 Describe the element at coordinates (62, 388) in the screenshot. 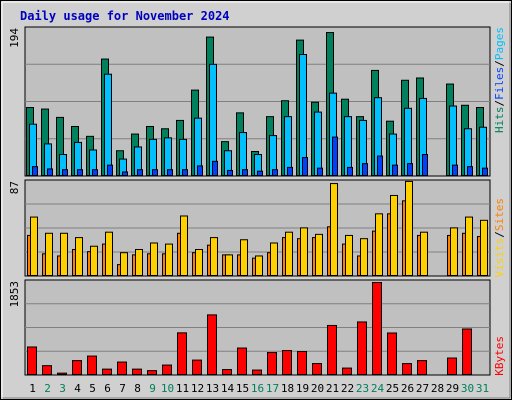

I see `day-label-3: 3` at that location.